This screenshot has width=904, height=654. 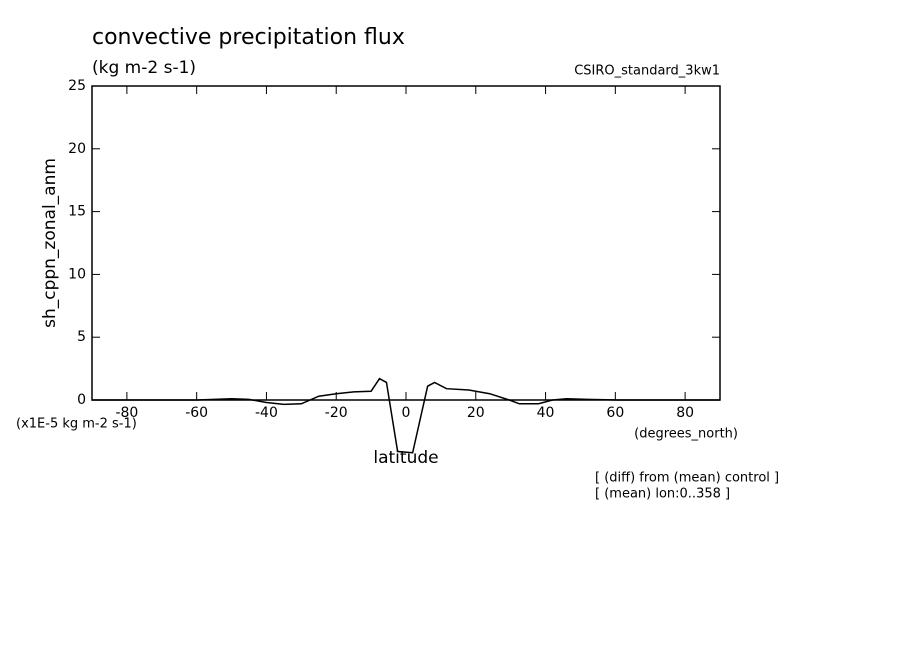 I want to click on chart-title: convective precipitation flux, so click(x=248, y=37).